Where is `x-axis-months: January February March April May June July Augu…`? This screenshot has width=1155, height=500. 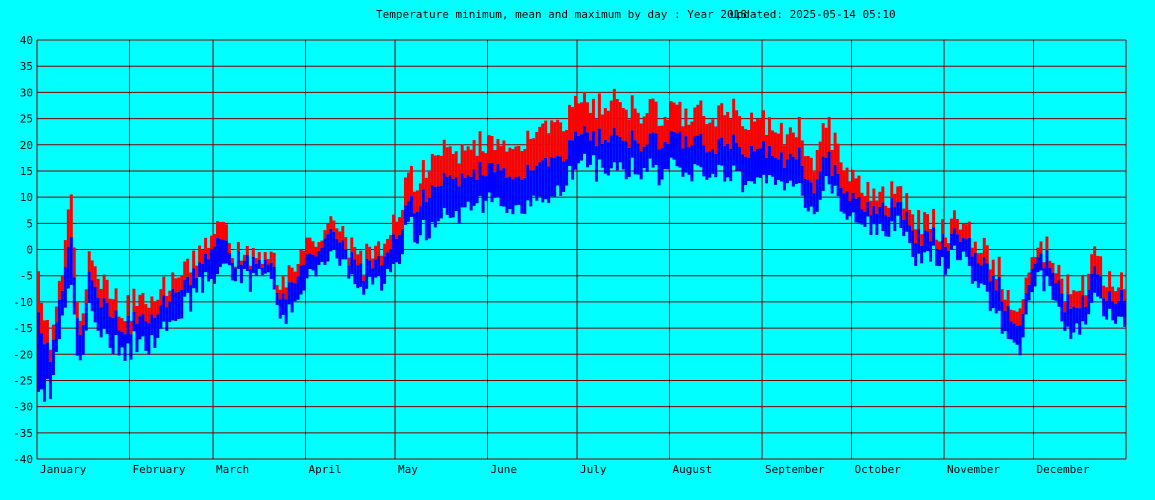
x-axis-months: January February March April May June July Augu… is located at coordinates (565, 469).